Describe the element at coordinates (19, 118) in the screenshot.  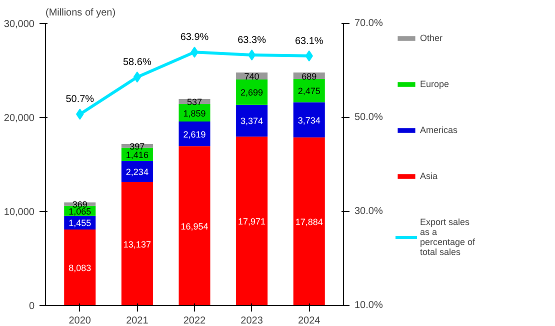
I see `y-tick-label: 20,000` at that location.